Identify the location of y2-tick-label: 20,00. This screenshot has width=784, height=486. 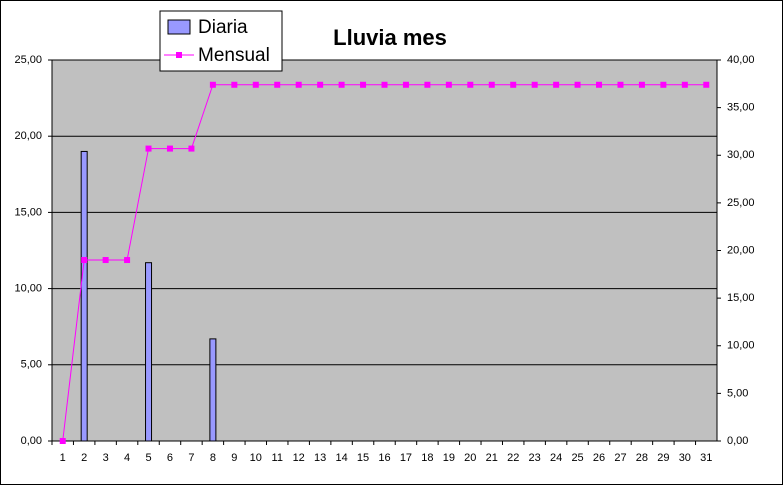
(741, 250).